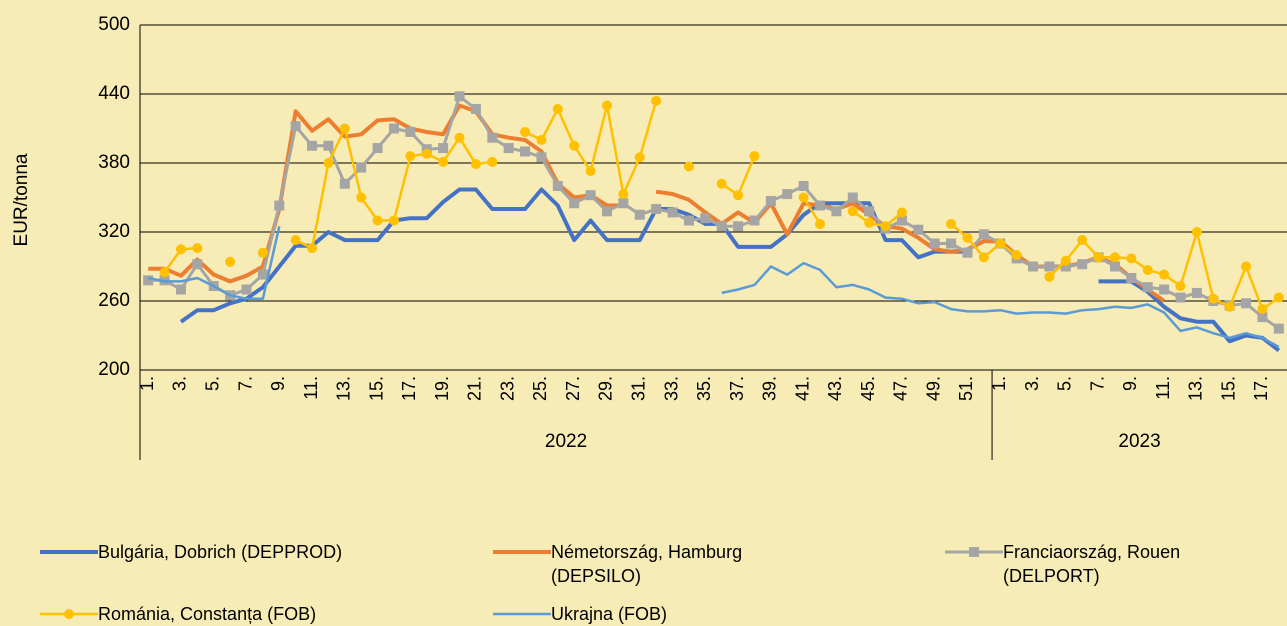 The height and width of the screenshot is (626, 1287). I want to click on legend-label: Ukrajna (FOB), so click(609, 614).